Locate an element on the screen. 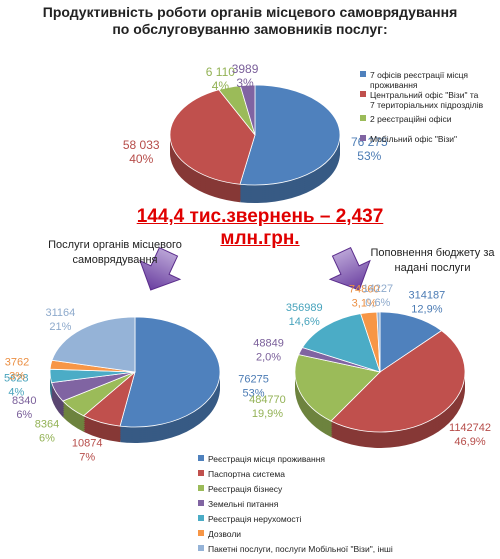 This screenshot has height=559, width=500. percent-label: 3,1% is located at coordinates (364, 304).